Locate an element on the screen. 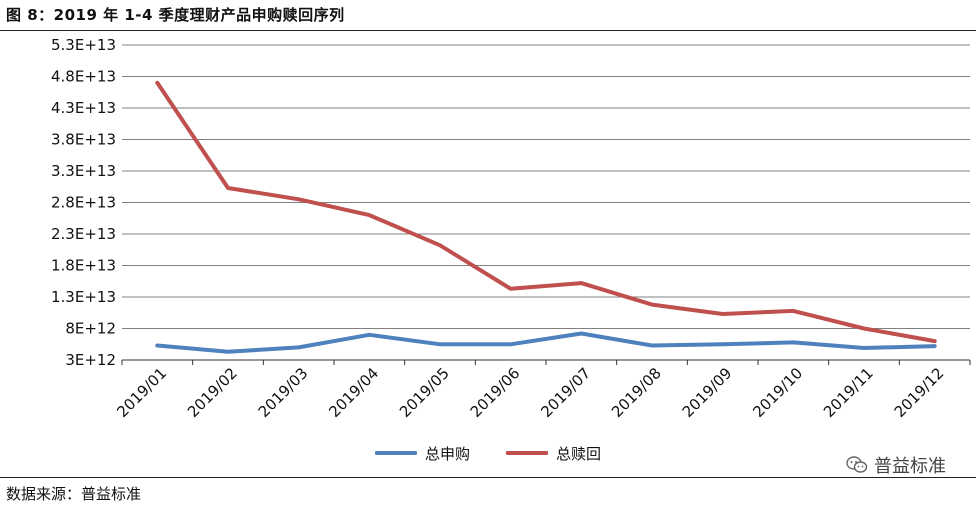 Image resolution: width=976 pixels, height=509 pixels. legend-label-subscription: 总申购 is located at coordinates (447, 453).